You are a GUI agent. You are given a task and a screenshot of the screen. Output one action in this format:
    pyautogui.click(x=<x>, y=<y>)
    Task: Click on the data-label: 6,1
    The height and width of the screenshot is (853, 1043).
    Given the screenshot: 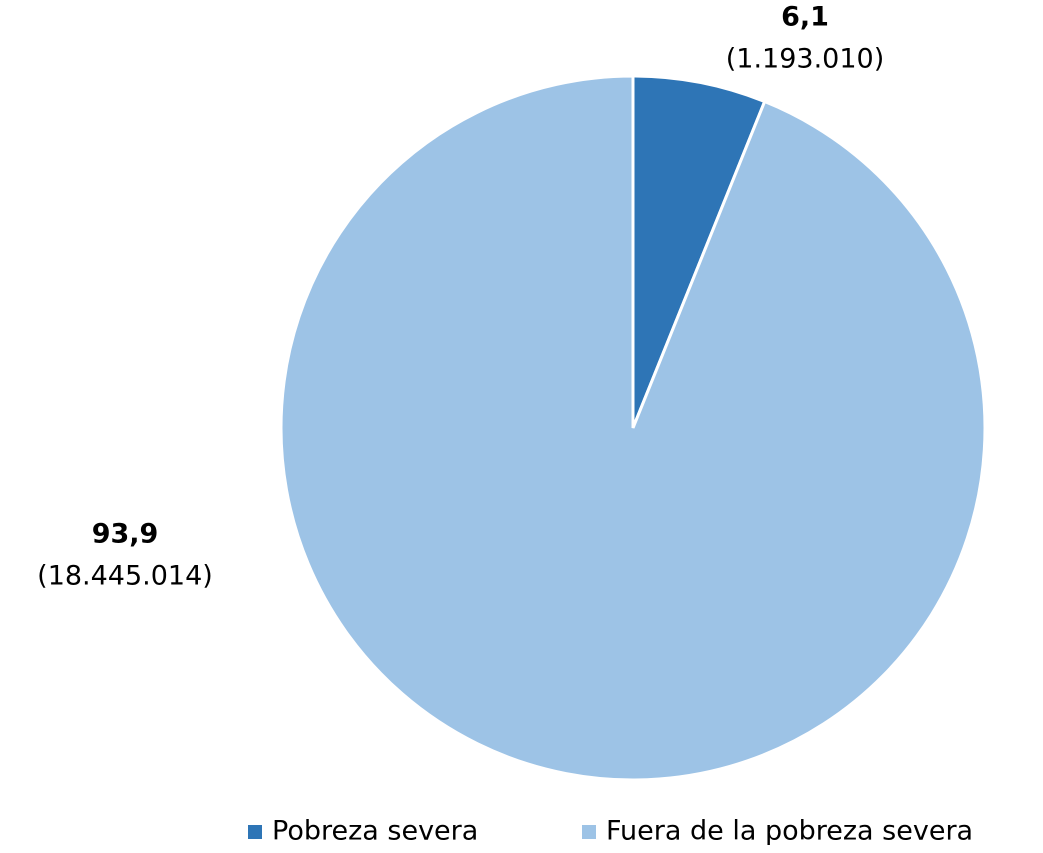 What is the action you would take?
    pyautogui.click(x=805, y=17)
    